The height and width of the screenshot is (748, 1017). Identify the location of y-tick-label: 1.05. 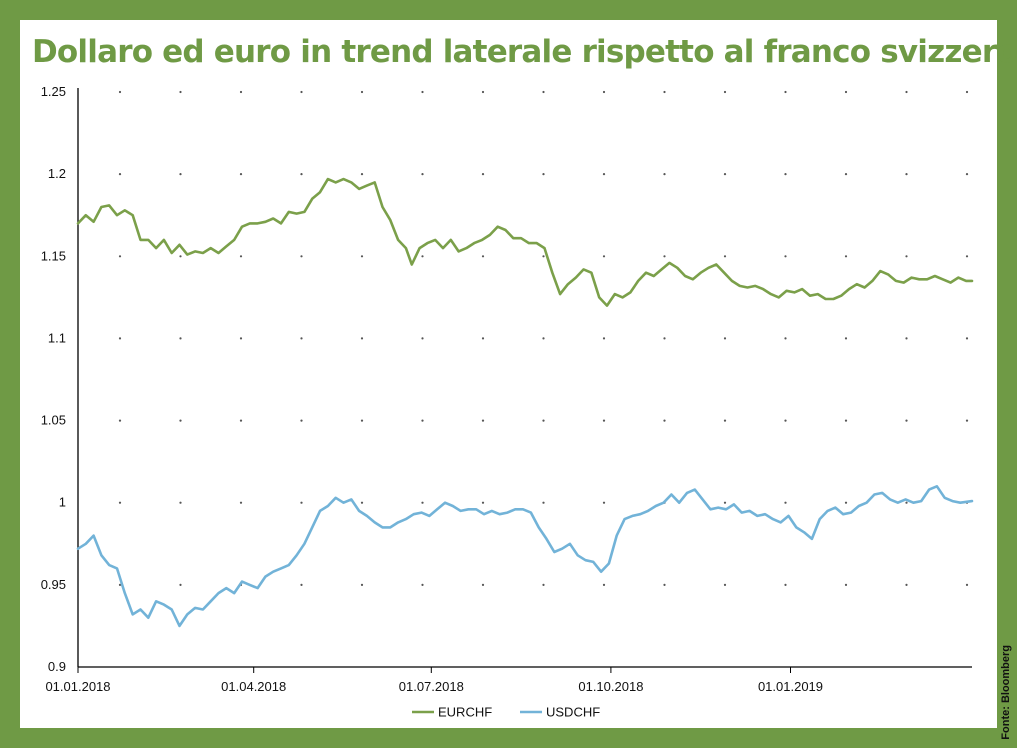
(53, 420).